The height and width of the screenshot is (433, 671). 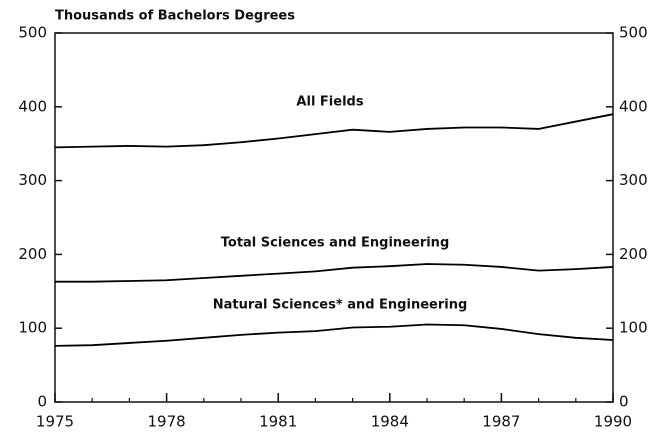 What do you see at coordinates (633, 180) in the screenshot?
I see `y2-tick-label: 300` at bounding box center [633, 180].